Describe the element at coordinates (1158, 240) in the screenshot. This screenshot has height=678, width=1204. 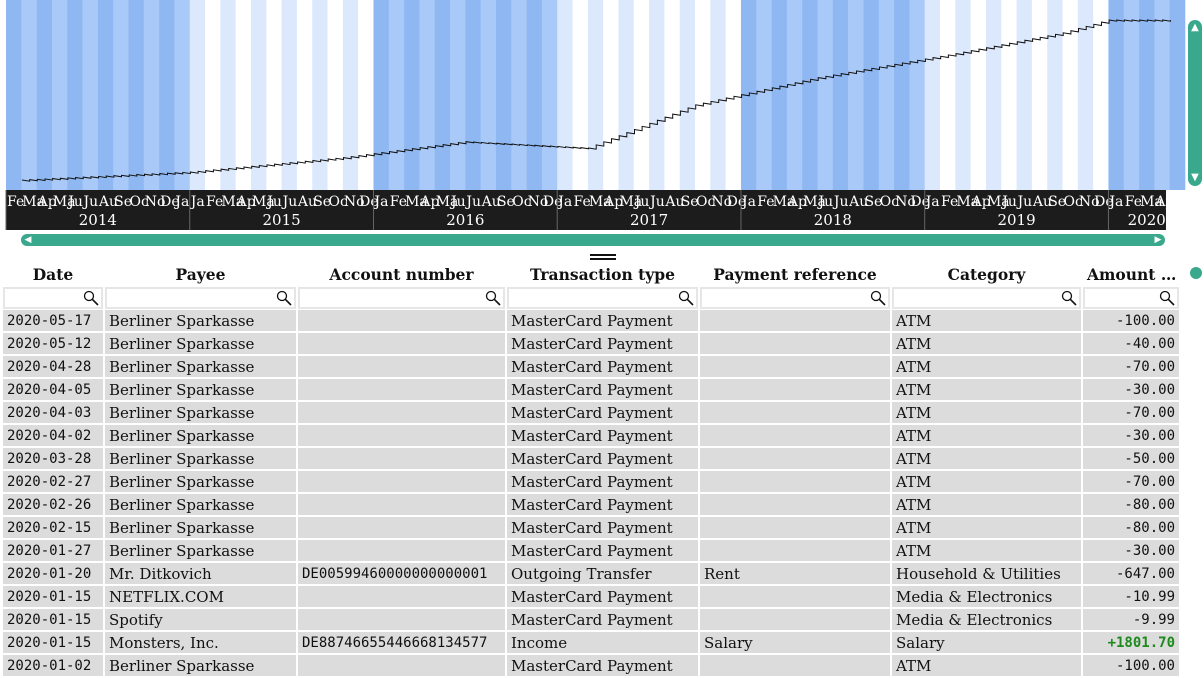
I see `scroll-right-icon: ▶` at that location.